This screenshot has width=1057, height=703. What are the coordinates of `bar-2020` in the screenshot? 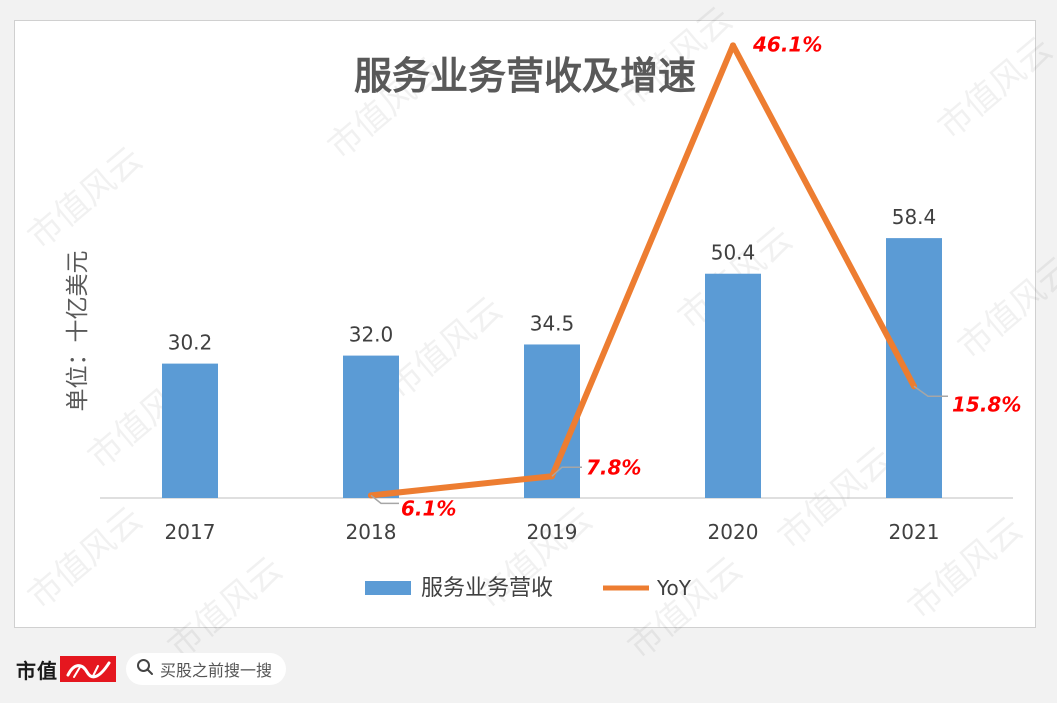 It's located at (733, 385).